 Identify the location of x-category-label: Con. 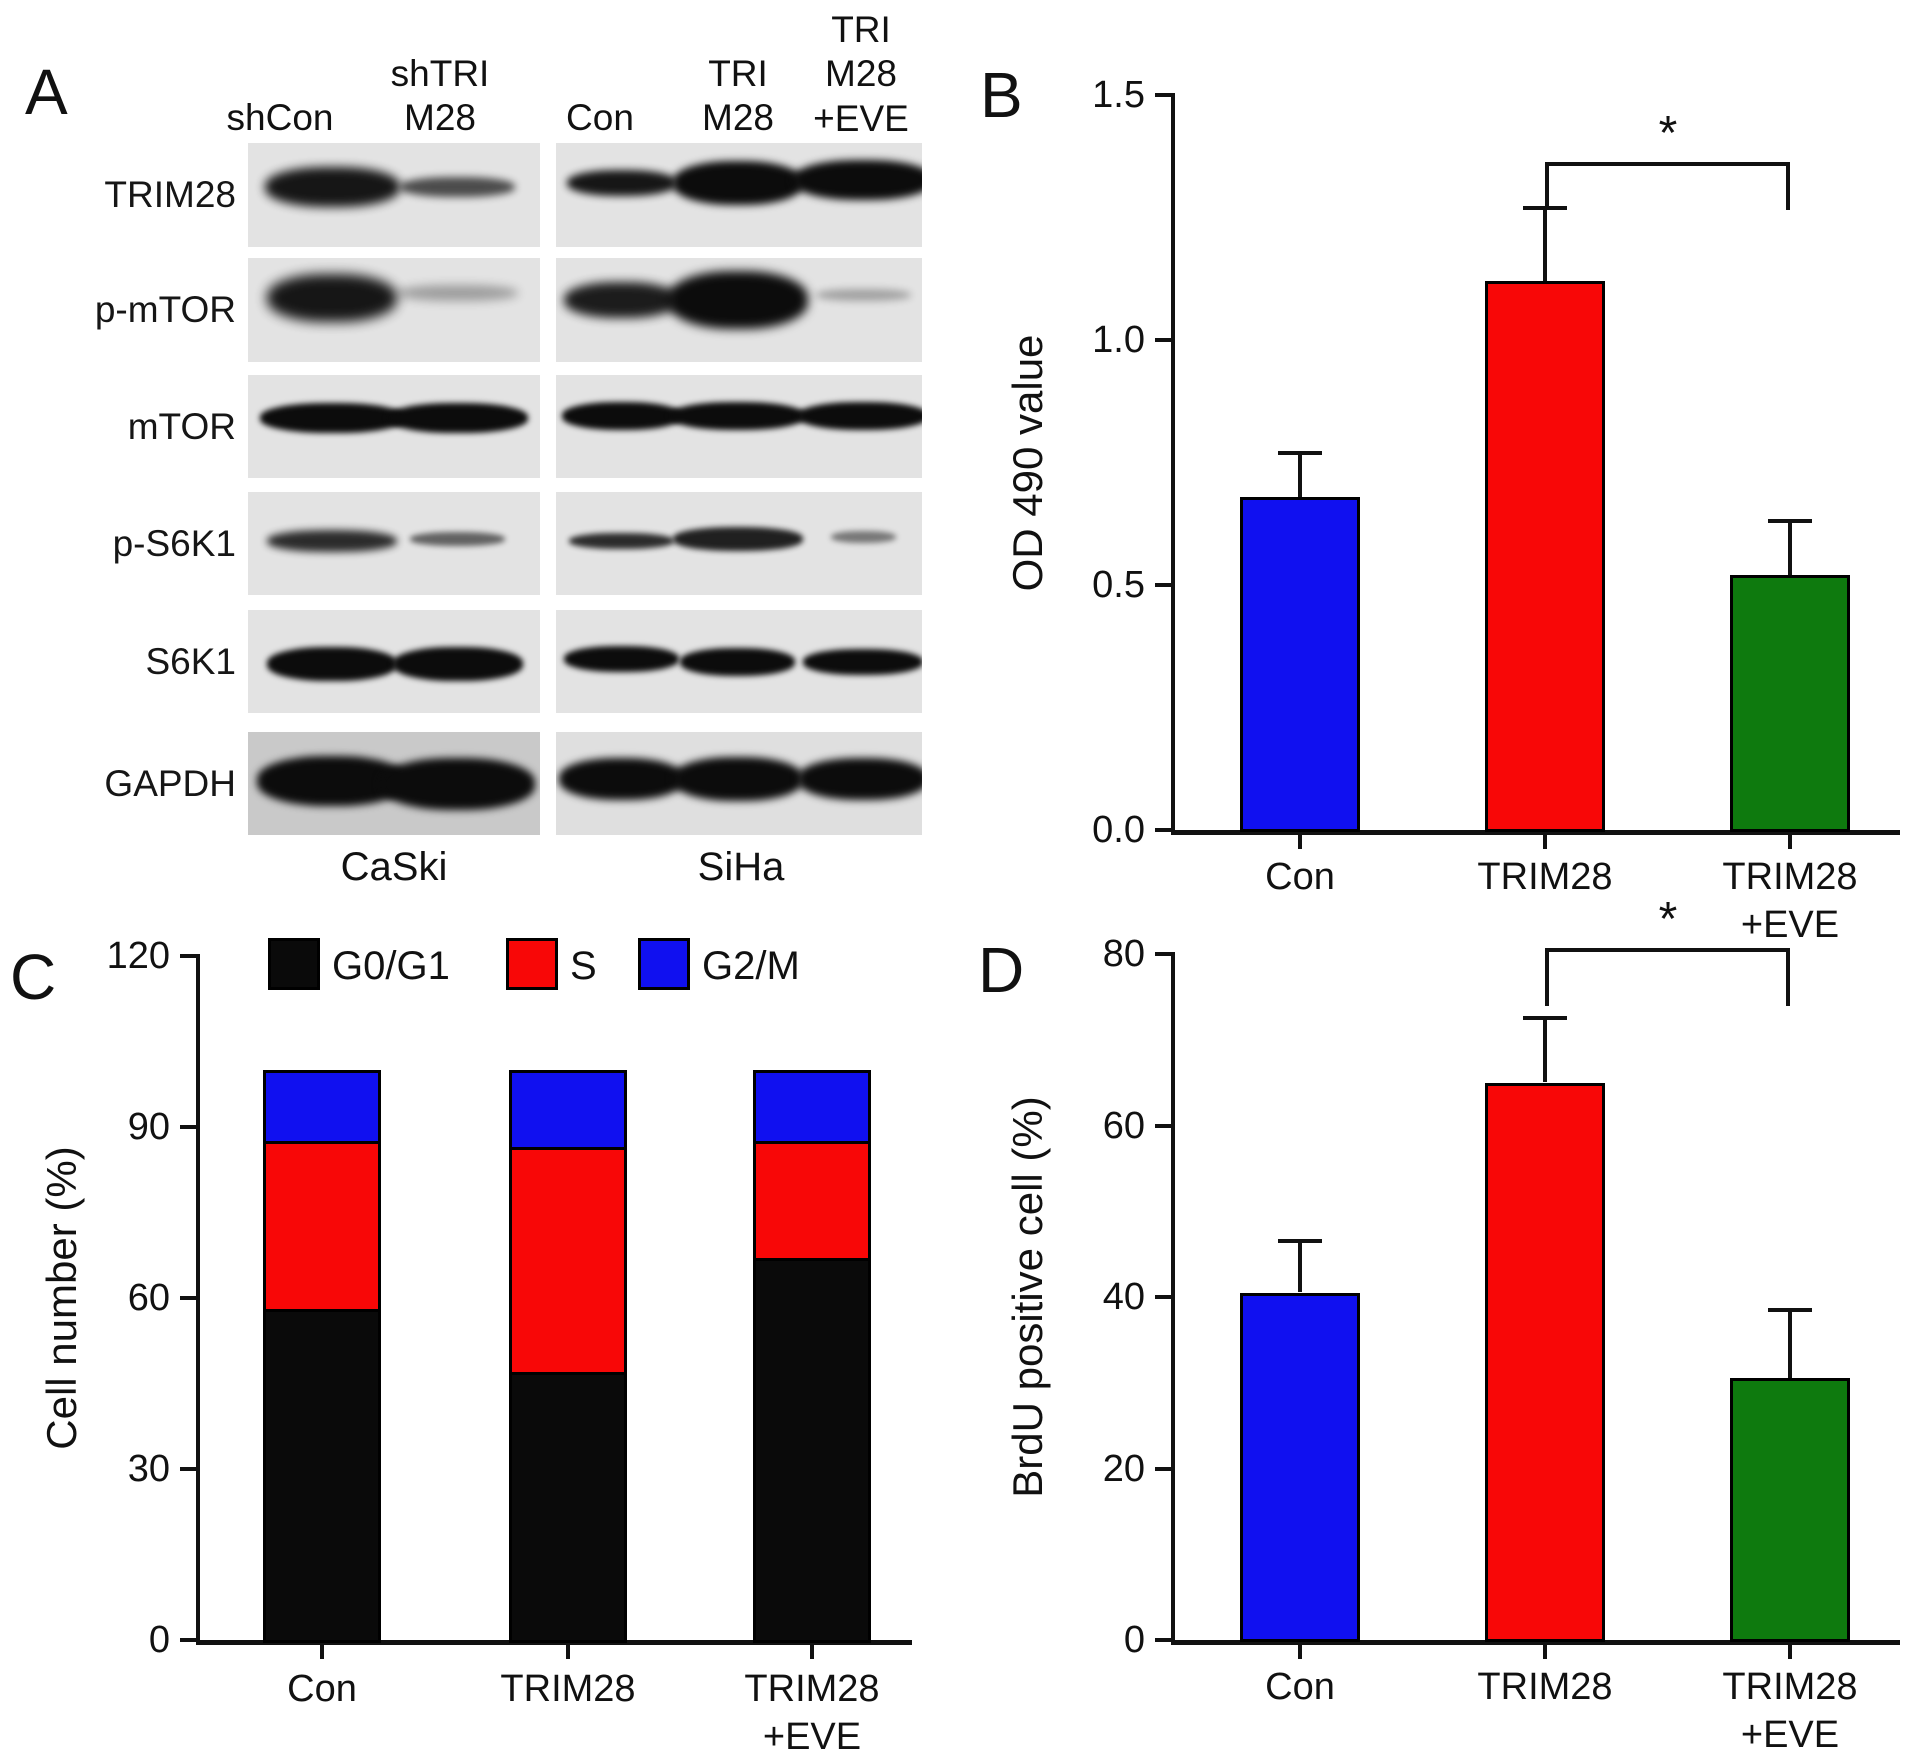
(322, 1689).